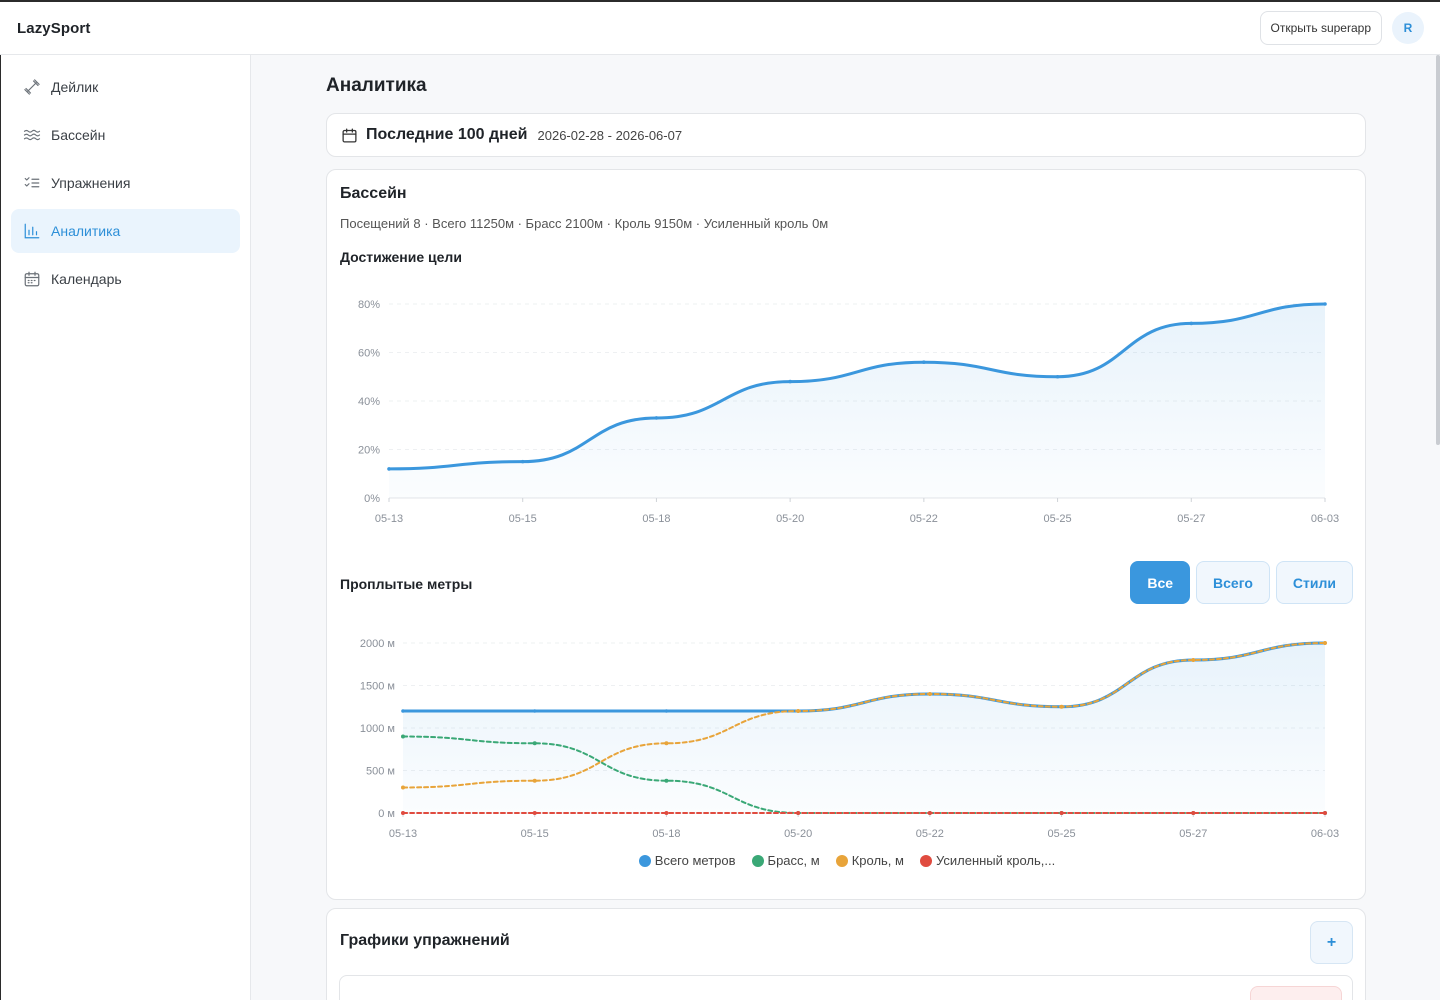  What do you see at coordinates (720, 27) in the screenshot?
I see `top-bar: LazySport Открыть superapp R` at bounding box center [720, 27].